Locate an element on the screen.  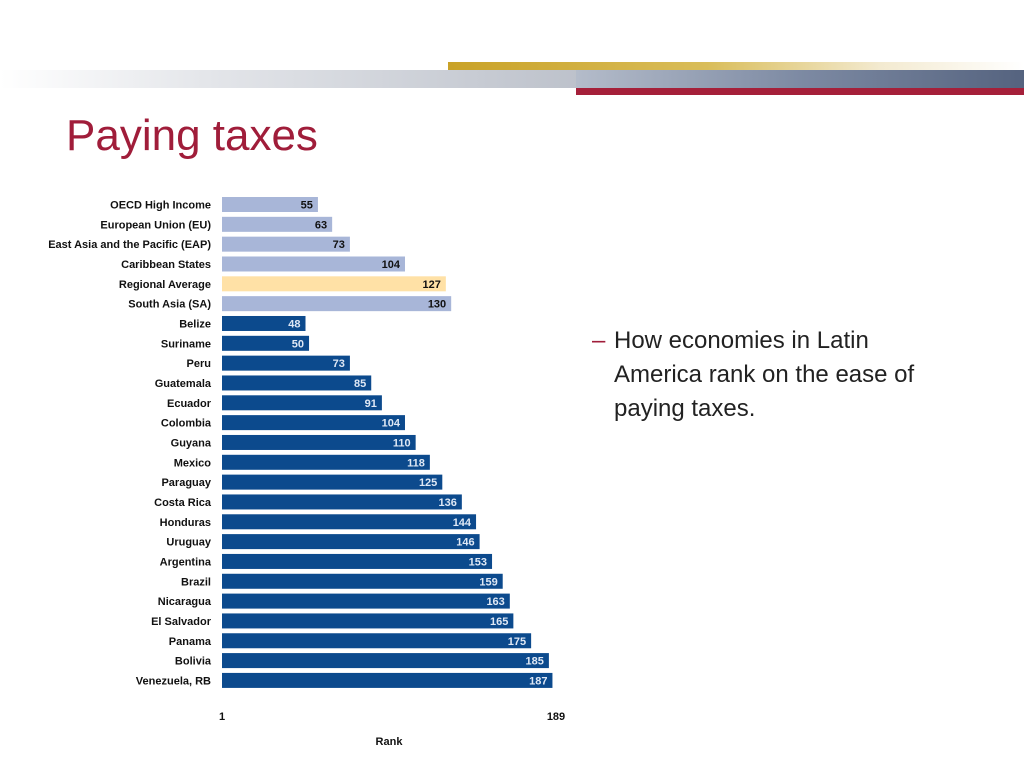
bar-costa-rica is located at coordinates (342, 502).